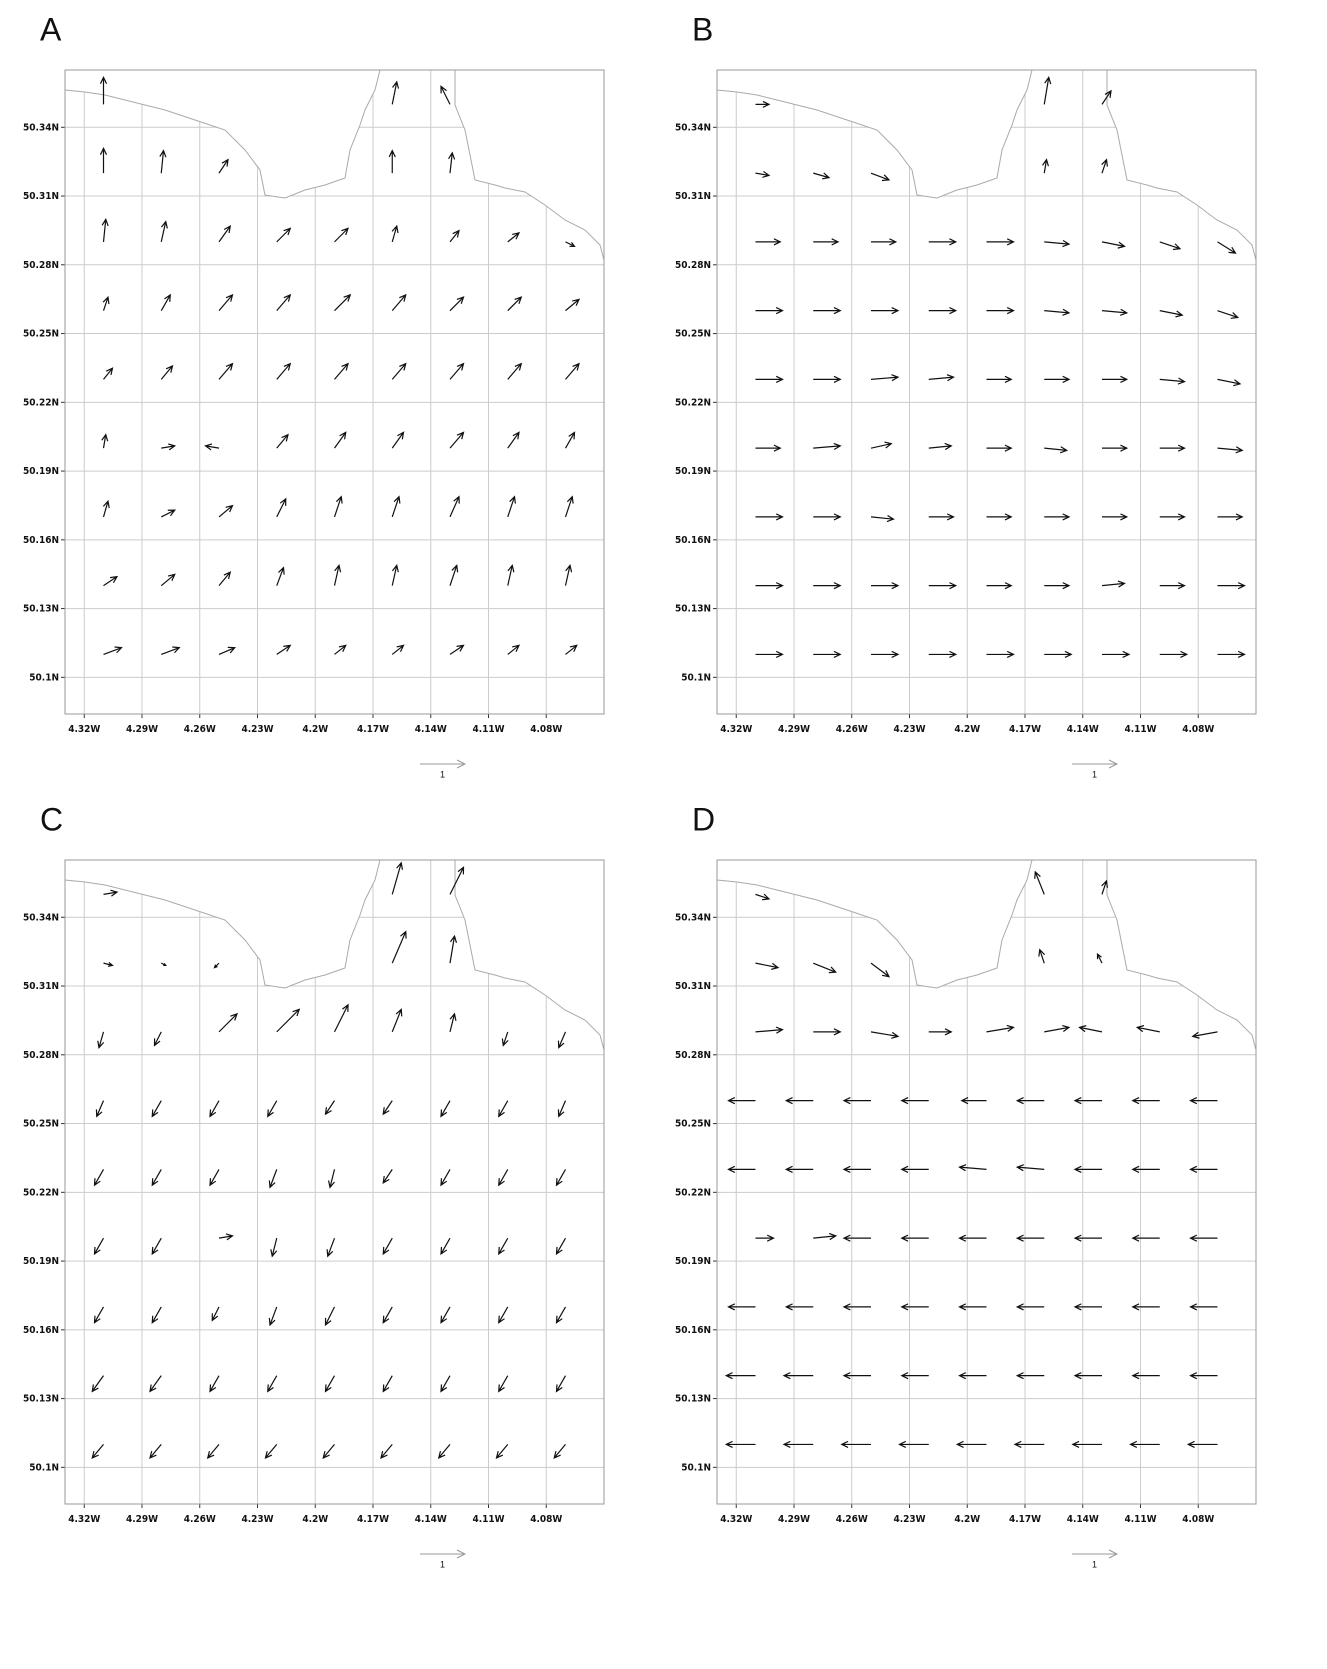 This screenshot has width=1327, height=1669. What do you see at coordinates (874, 924) in the screenshot?
I see `land` at bounding box center [874, 924].